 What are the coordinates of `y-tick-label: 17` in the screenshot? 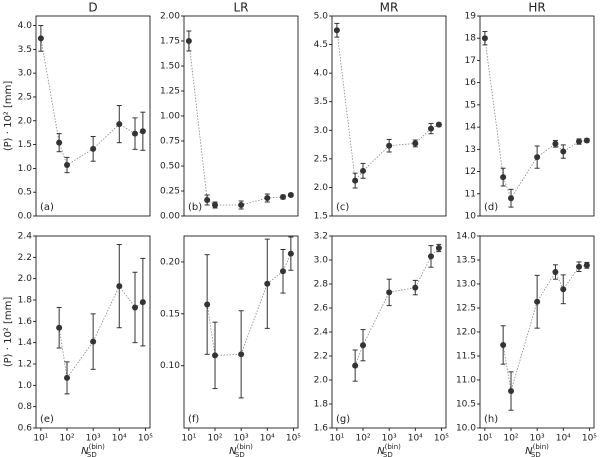 It's located at (470, 61).